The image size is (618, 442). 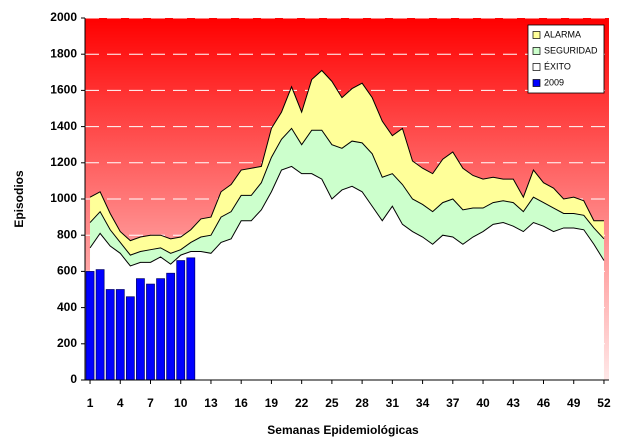 I want to click on x-tick-label: 4, so click(x=120, y=403).